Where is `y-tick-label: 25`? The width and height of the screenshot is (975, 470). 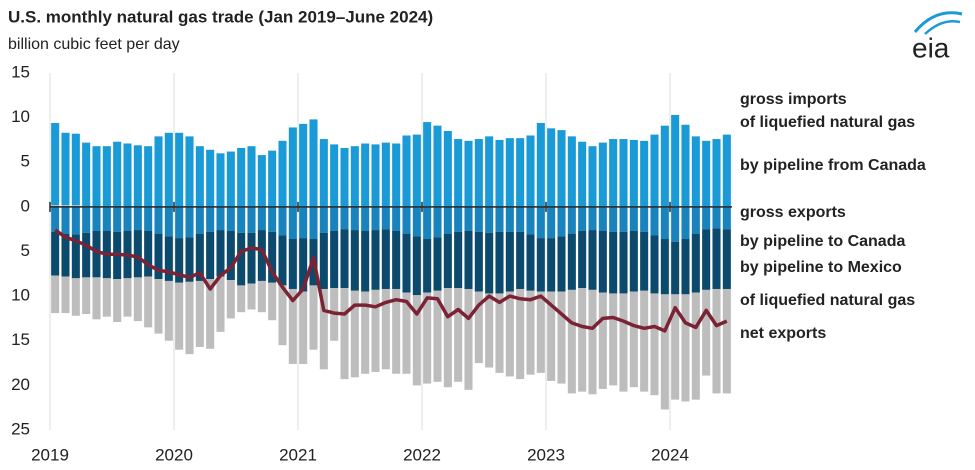 y-tick-label: 25 is located at coordinates (20, 428).